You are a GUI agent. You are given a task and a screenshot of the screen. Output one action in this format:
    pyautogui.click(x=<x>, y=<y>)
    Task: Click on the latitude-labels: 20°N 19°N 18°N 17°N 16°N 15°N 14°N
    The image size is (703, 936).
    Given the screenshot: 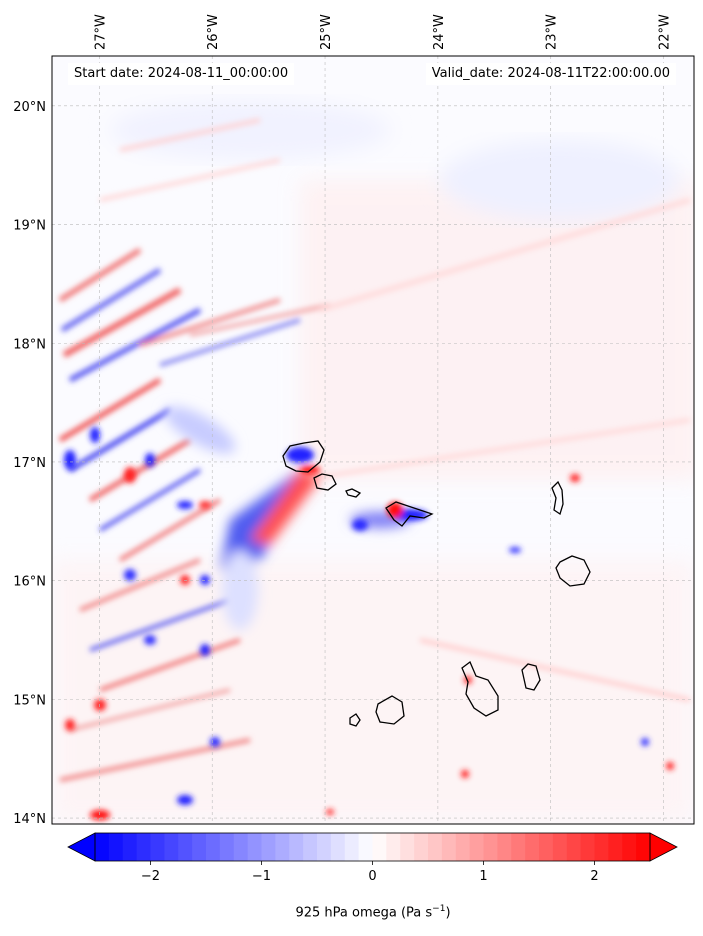 What is the action you would take?
    pyautogui.click(x=29, y=463)
    